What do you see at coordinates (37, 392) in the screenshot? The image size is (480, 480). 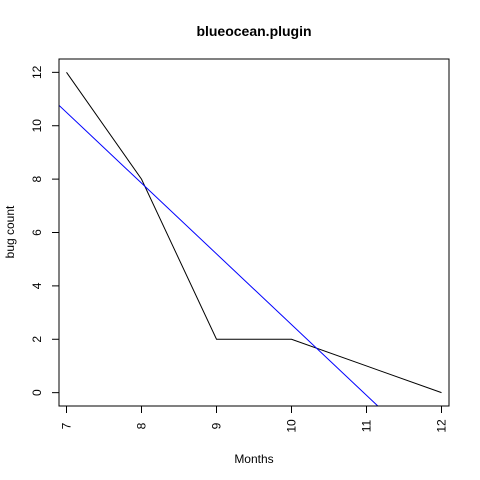 I see `y-tick-label: 0` at bounding box center [37, 392].